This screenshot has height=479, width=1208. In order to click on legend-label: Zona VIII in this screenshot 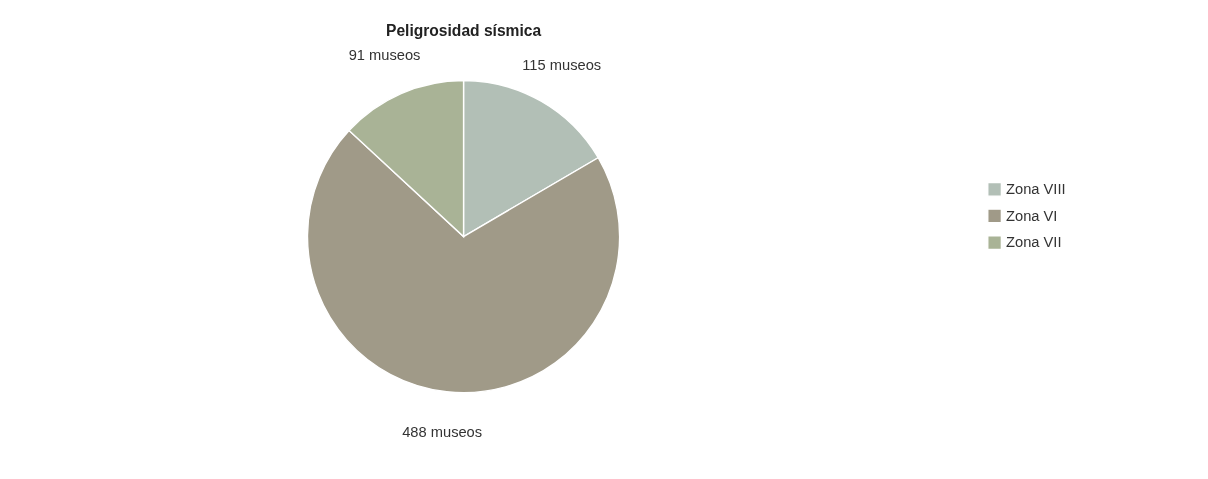, I will do `click(1036, 188)`.